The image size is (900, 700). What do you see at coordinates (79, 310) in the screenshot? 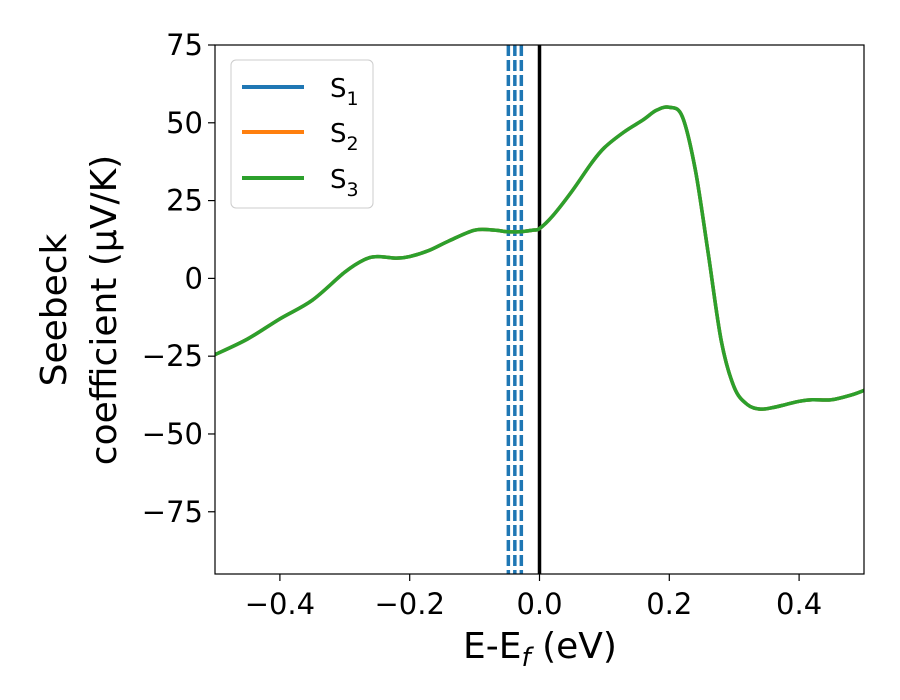
I see `y-axis-title: Seebeck coefficient (μV/K)` at bounding box center [79, 310].